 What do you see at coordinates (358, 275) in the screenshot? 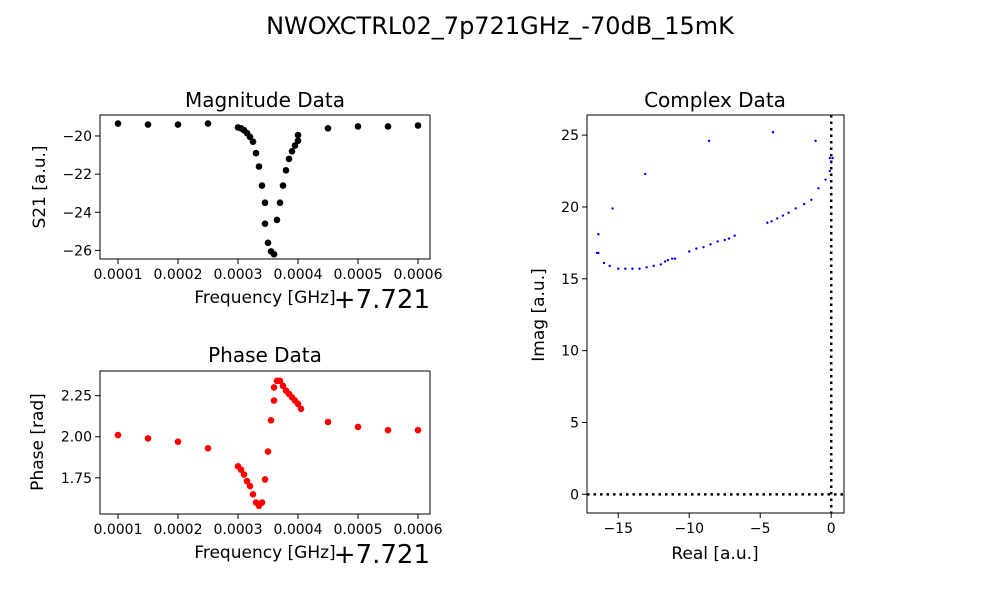
I see `magnitude-x-tick-label: 0.0005` at bounding box center [358, 275].